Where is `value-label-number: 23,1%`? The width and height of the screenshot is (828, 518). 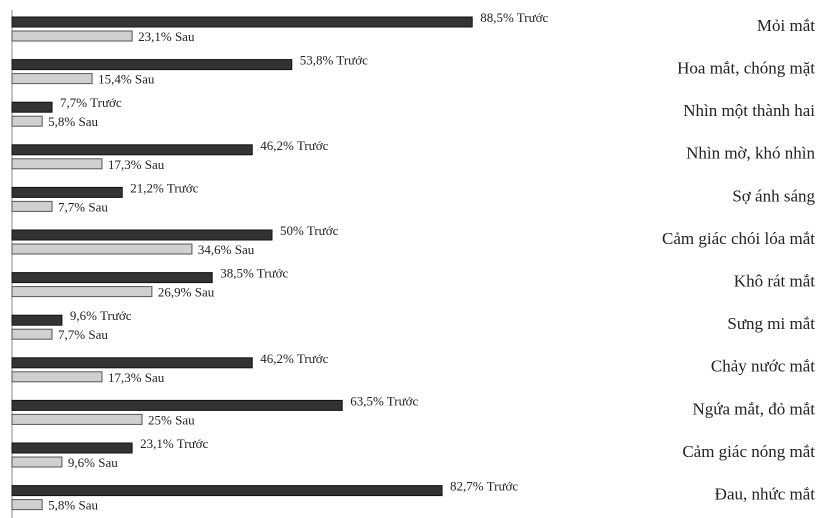
value-label-number: 23,1% is located at coordinates (155, 36).